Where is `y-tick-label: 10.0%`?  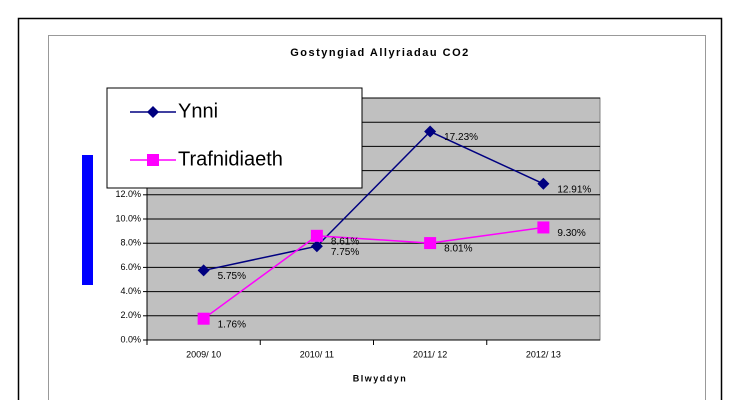 y-tick-label: 10.0% is located at coordinates (128, 218).